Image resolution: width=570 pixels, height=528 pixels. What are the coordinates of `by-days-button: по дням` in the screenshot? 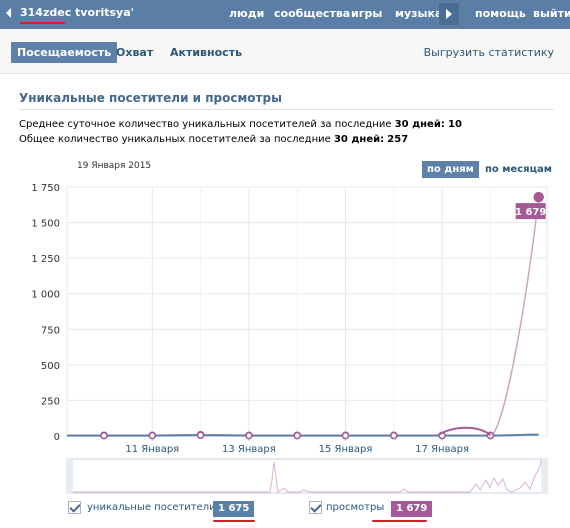 It's located at (450, 169).